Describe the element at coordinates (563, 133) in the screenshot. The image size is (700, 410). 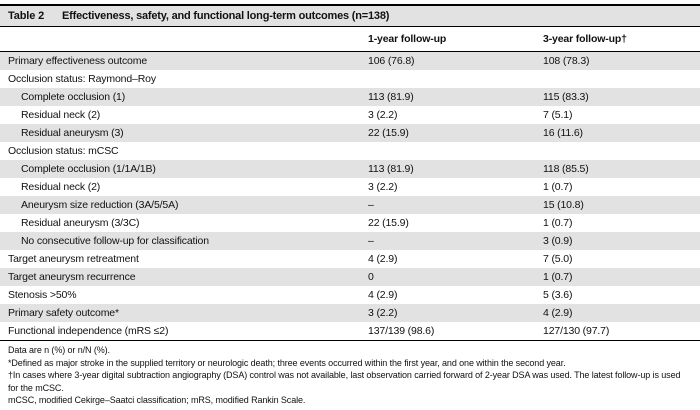
I see `row-value-3yr: 16 (11.6)` at that location.